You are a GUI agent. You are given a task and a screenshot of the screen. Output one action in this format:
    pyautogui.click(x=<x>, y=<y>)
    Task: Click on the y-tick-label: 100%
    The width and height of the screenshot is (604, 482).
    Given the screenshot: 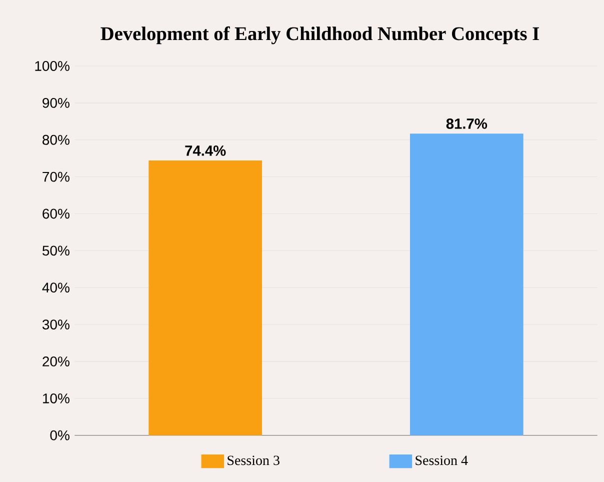 What is the action you would take?
    pyautogui.click(x=52, y=66)
    